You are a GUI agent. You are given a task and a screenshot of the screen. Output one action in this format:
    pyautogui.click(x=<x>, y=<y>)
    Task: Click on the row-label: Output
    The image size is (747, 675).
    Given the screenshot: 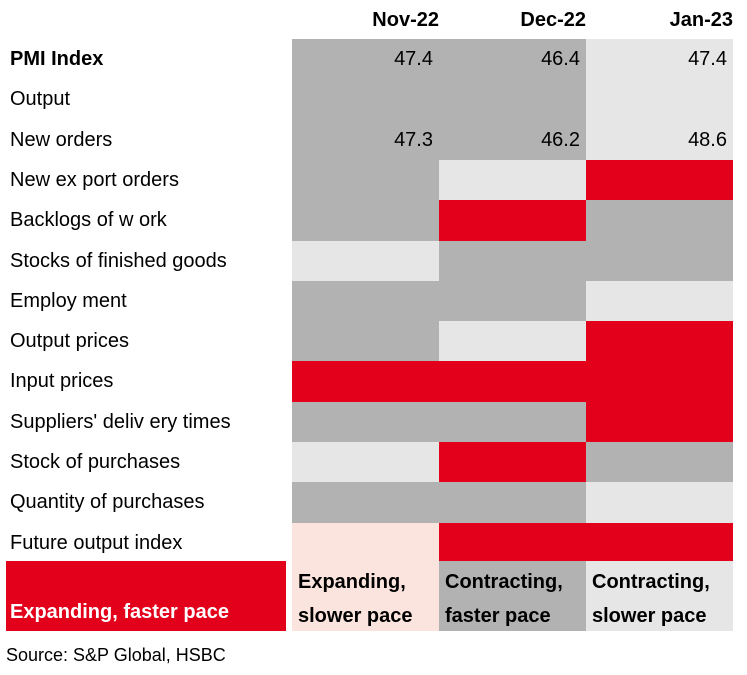 What is the action you would take?
    pyautogui.click(x=40, y=99)
    